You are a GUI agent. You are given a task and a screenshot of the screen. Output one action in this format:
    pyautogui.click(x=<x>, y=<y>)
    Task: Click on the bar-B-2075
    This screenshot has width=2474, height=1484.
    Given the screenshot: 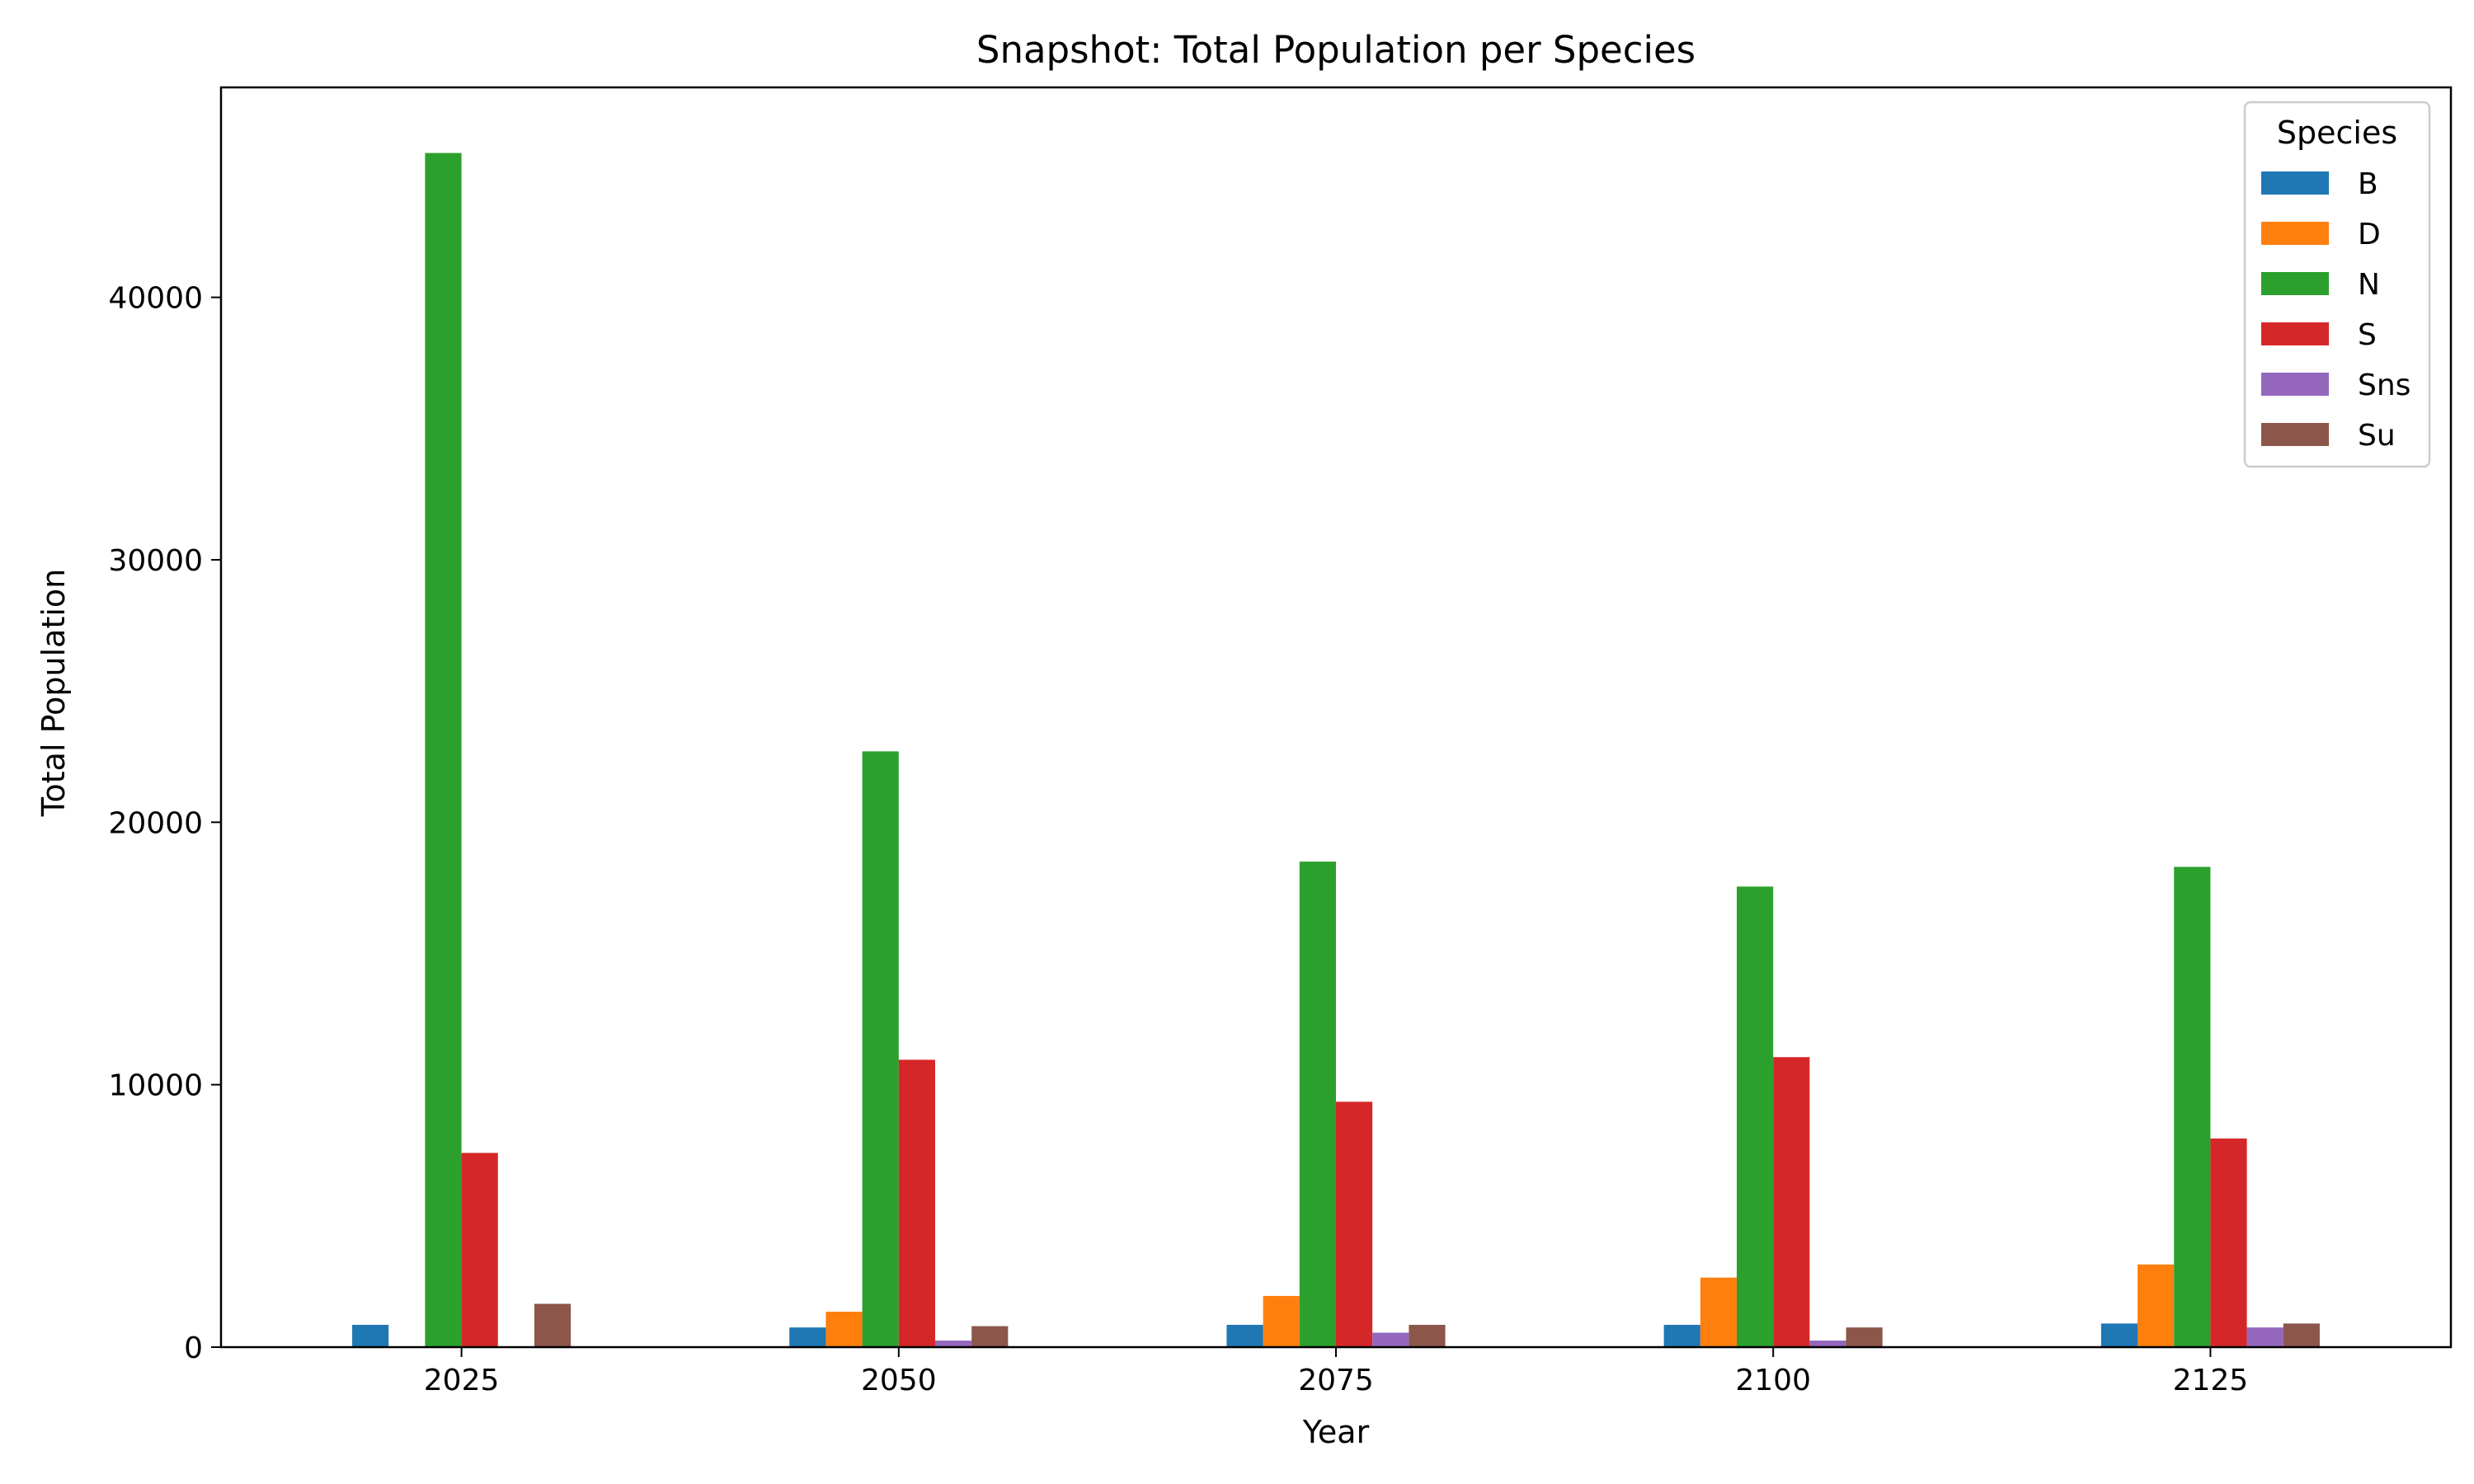 What is the action you would take?
    pyautogui.click(x=1244, y=1335)
    